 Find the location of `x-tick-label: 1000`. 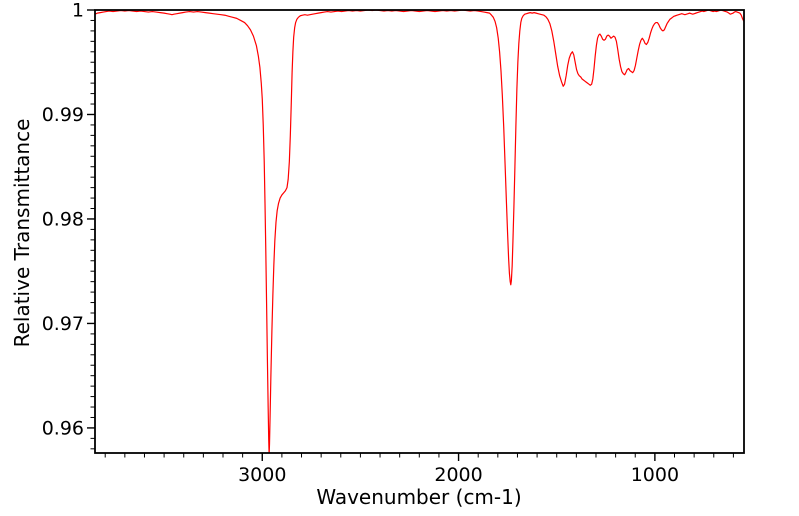

x-tick-label: 1000 is located at coordinates (655, 475).